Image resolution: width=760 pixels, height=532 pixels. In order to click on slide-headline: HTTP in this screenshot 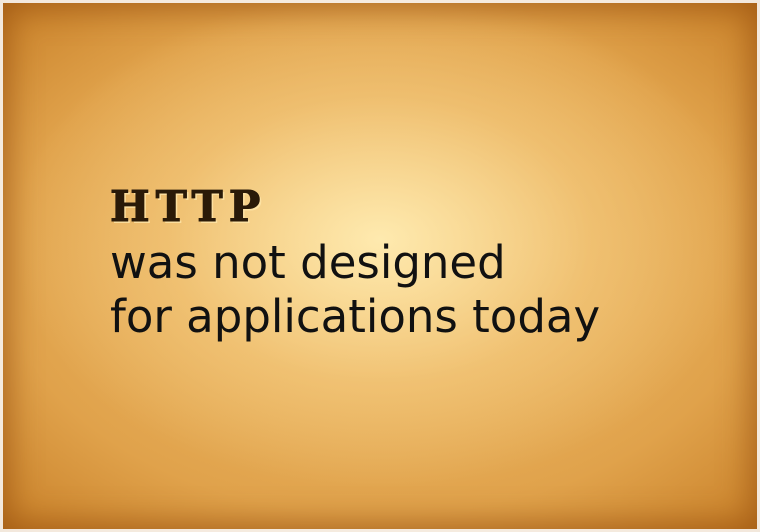, I will do `click(188, 207)`.